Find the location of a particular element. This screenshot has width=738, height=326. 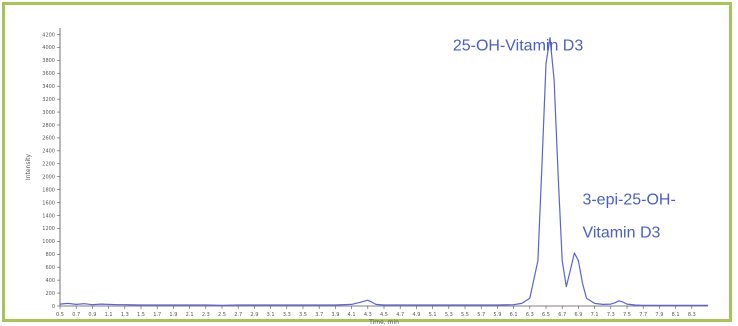

x-tick-label: 3.1 is located at coordinates (271, 315).